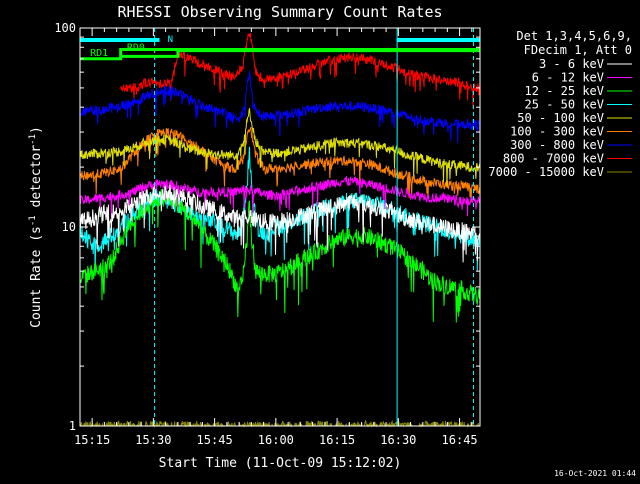  Describe the element at coordinates (553, 159) in the screenshot. I see `legend-entry-label: 800 - 7000 keV` at that location.